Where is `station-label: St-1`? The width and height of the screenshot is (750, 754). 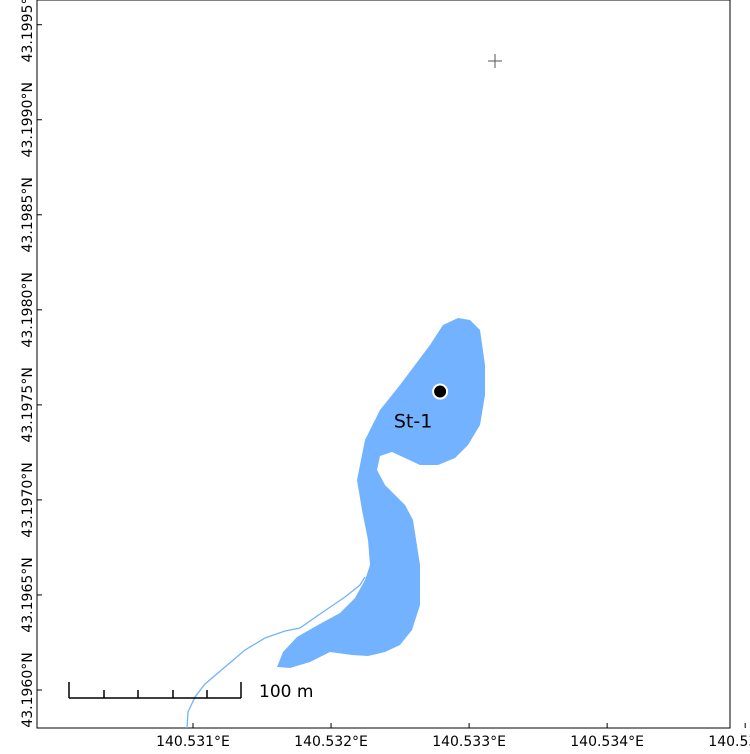
station-label: St-1 is located at coordinates (413, 422).